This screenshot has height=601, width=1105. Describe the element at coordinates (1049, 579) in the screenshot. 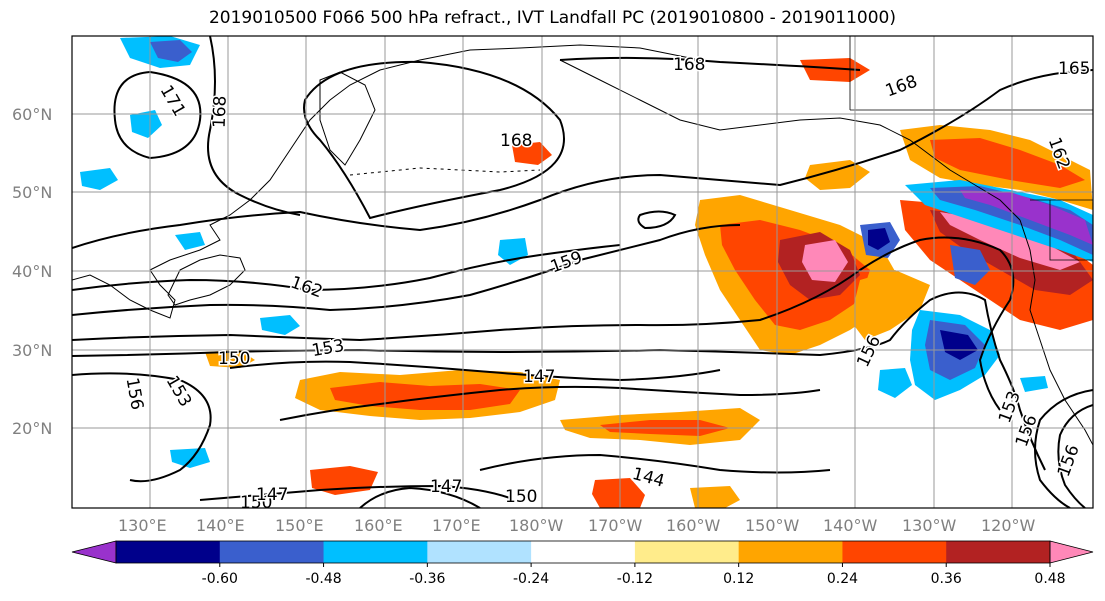

I see `colorbar-tick-label: 0.48` at that location.